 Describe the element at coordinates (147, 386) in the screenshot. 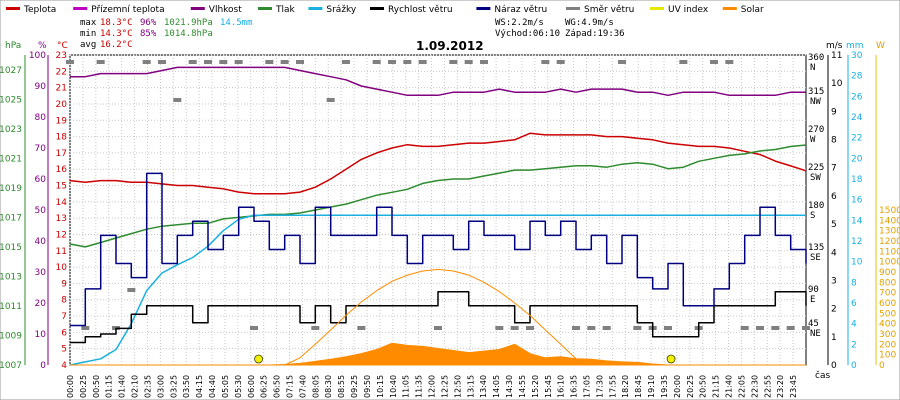

I see `x-tick-6: 02:35` at that location.